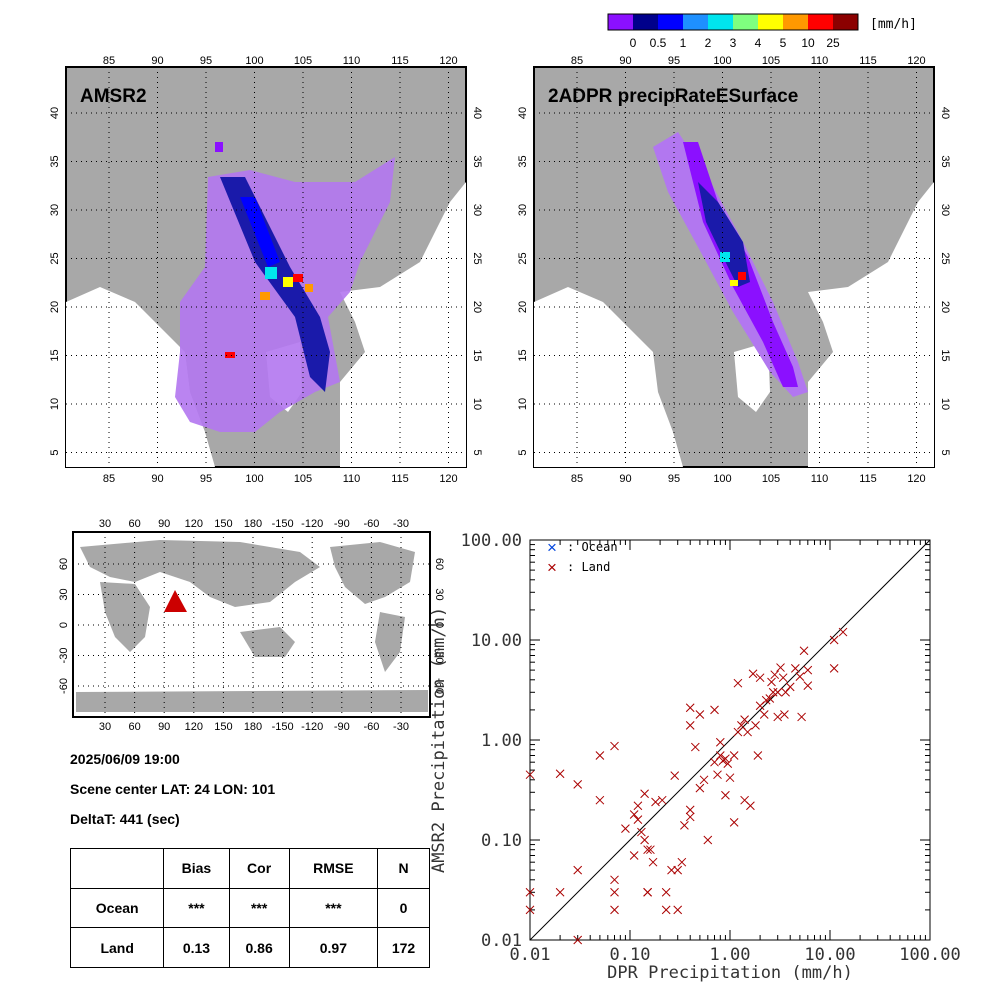  What do you see at coordinates (439, 564) in the screenshot?
I see `world-lat-tick: 60` at bounding box center [439, 564].